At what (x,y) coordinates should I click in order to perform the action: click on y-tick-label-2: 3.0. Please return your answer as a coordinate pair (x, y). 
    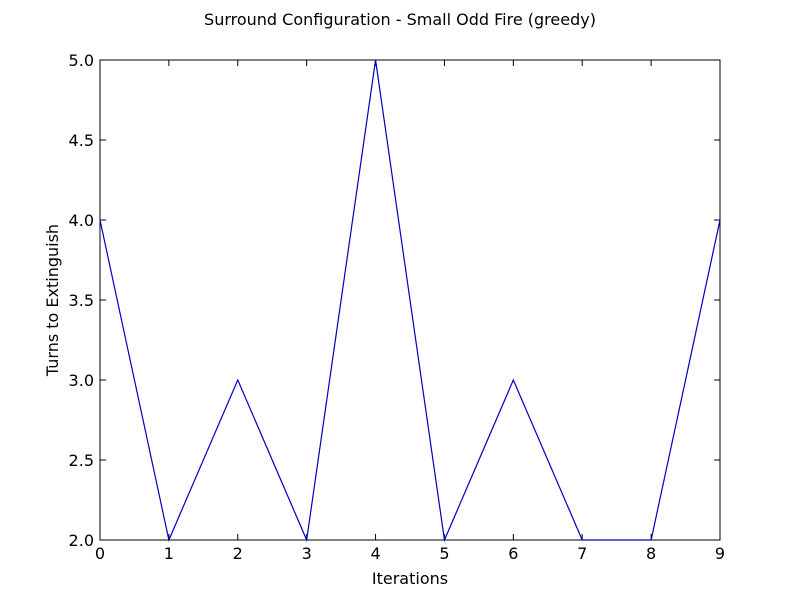
    Looking at the image, I should click on (81, 380).